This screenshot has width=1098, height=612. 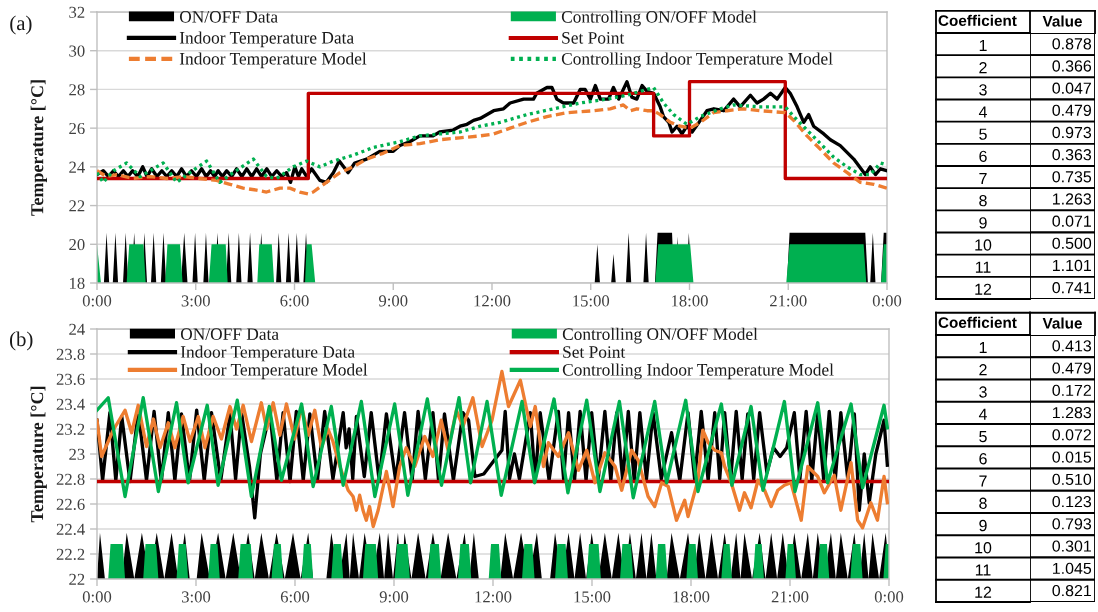 I want to click on legend-label: Controlling Indoor Temperature Model, so click(x=698, y=371).